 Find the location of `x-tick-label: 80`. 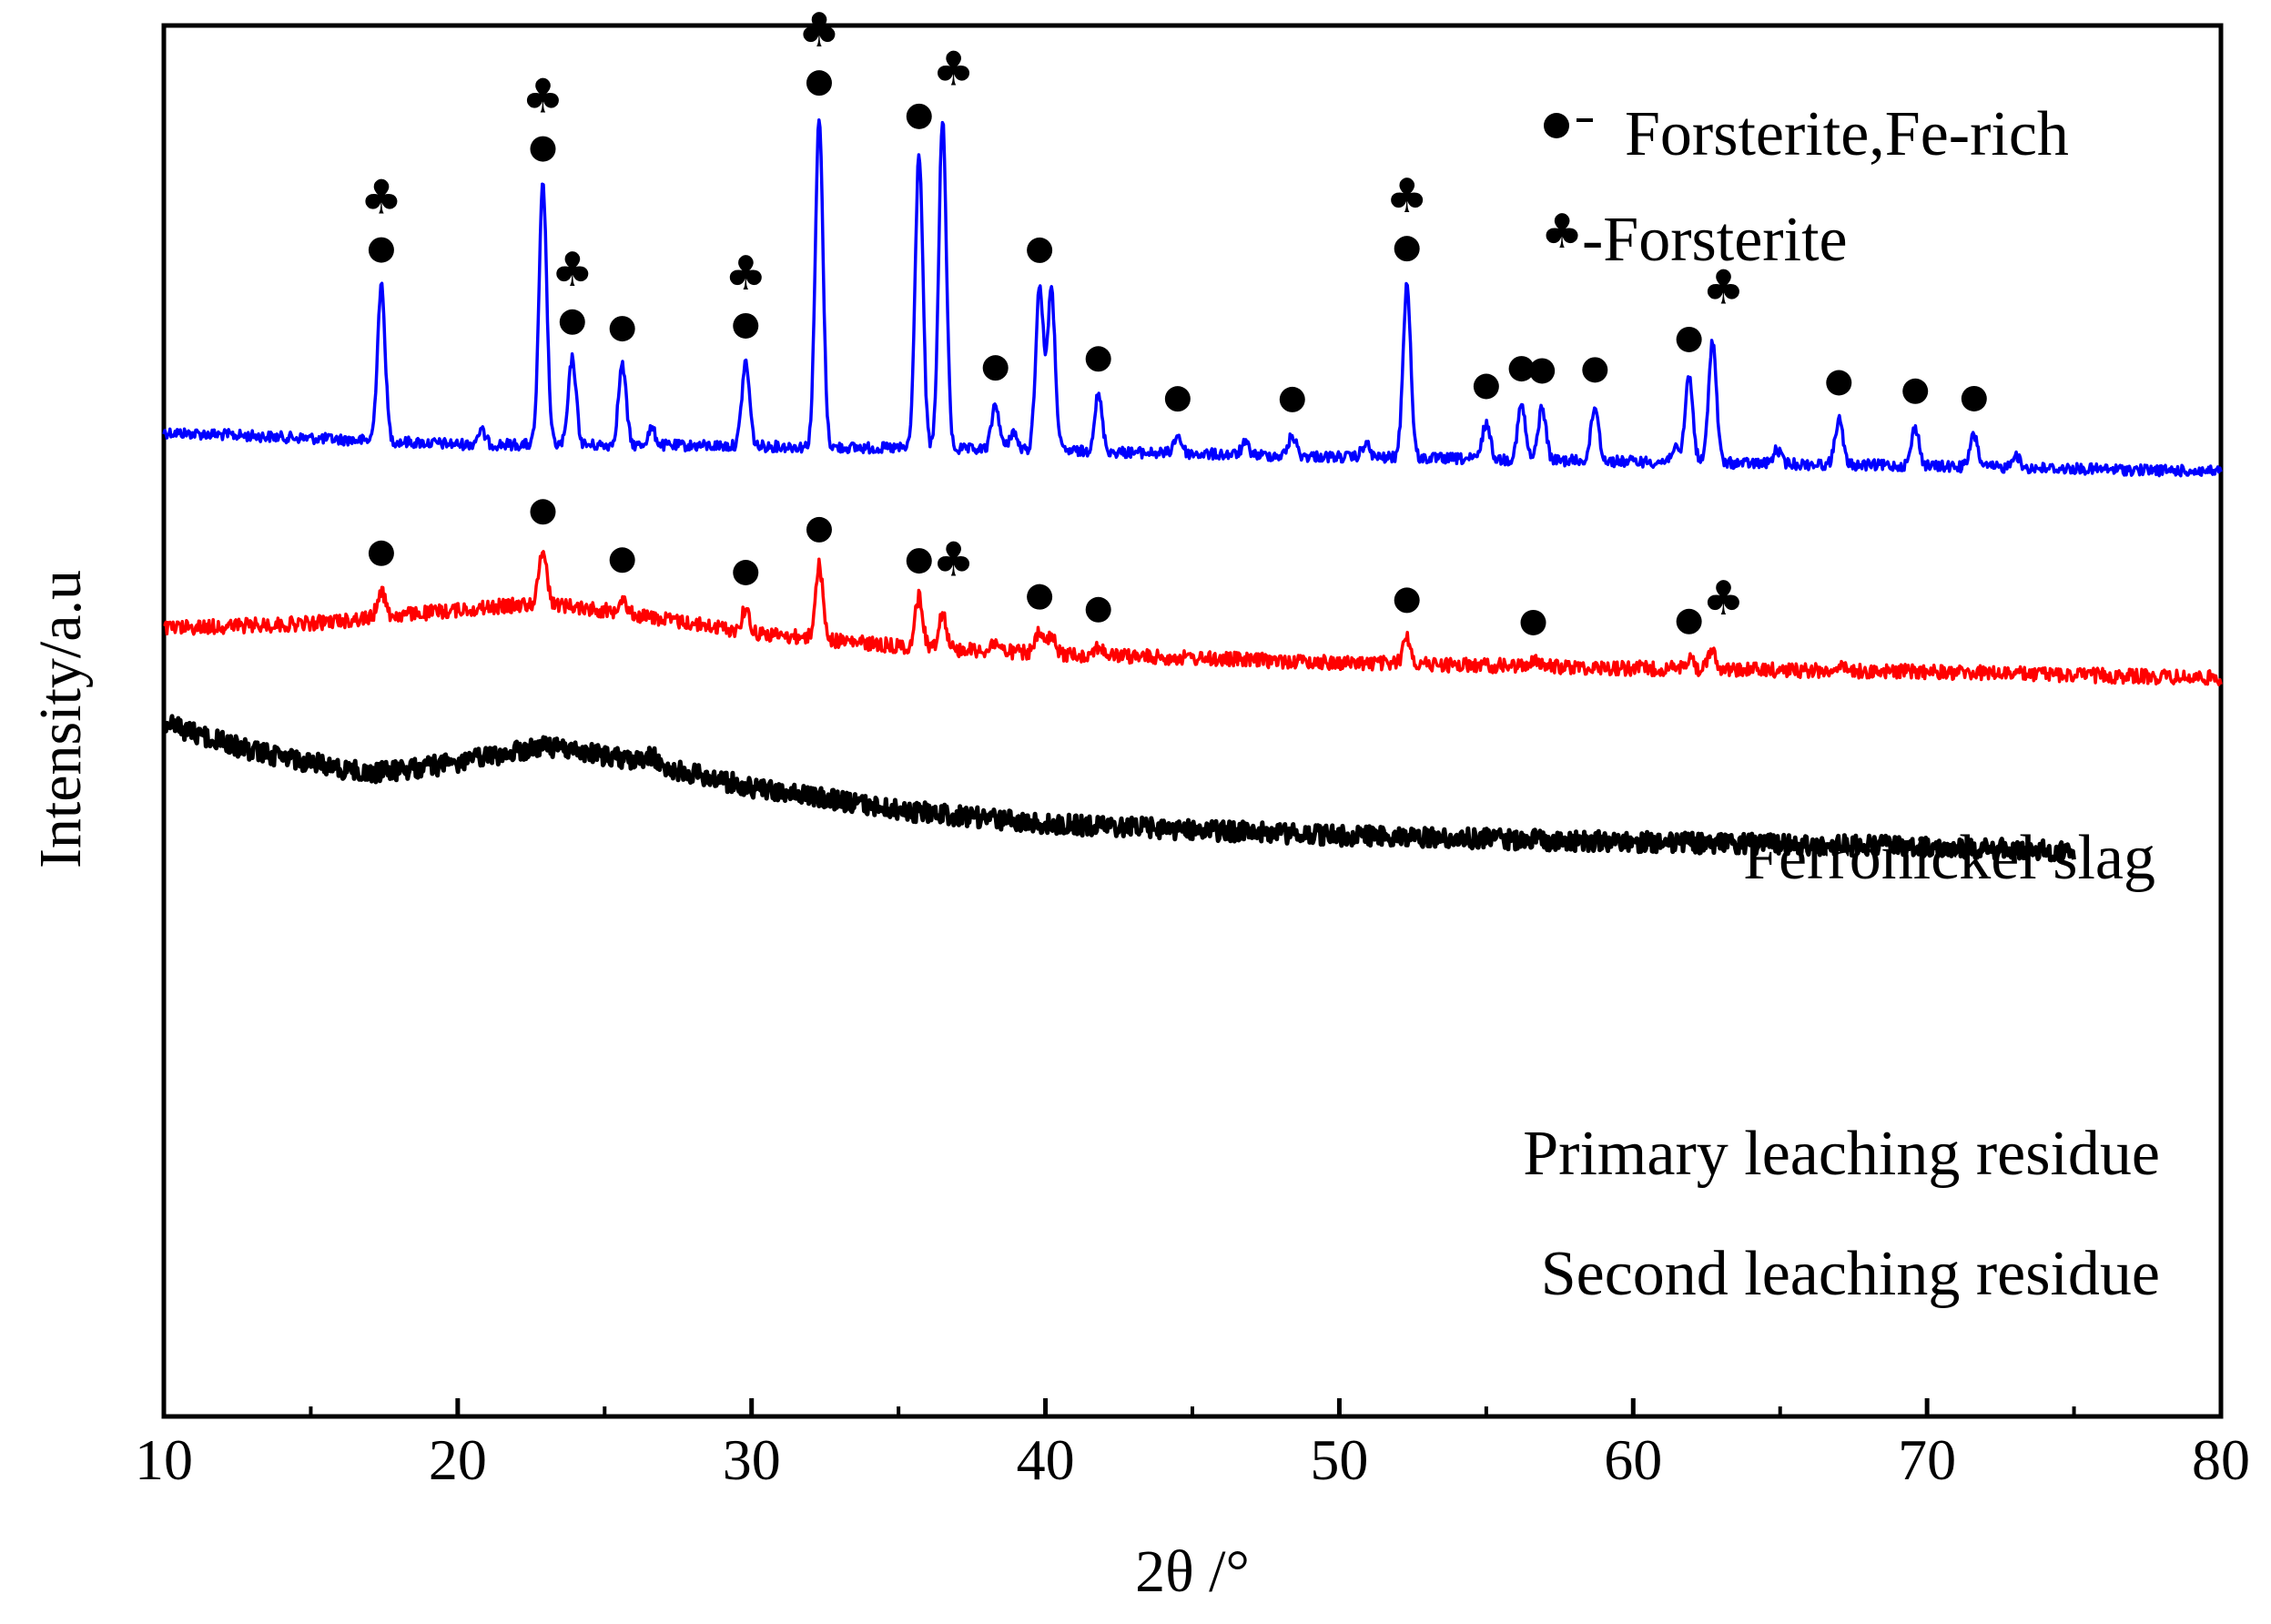

x-tick-label: 80 is located at coordinates (2221, 1459).